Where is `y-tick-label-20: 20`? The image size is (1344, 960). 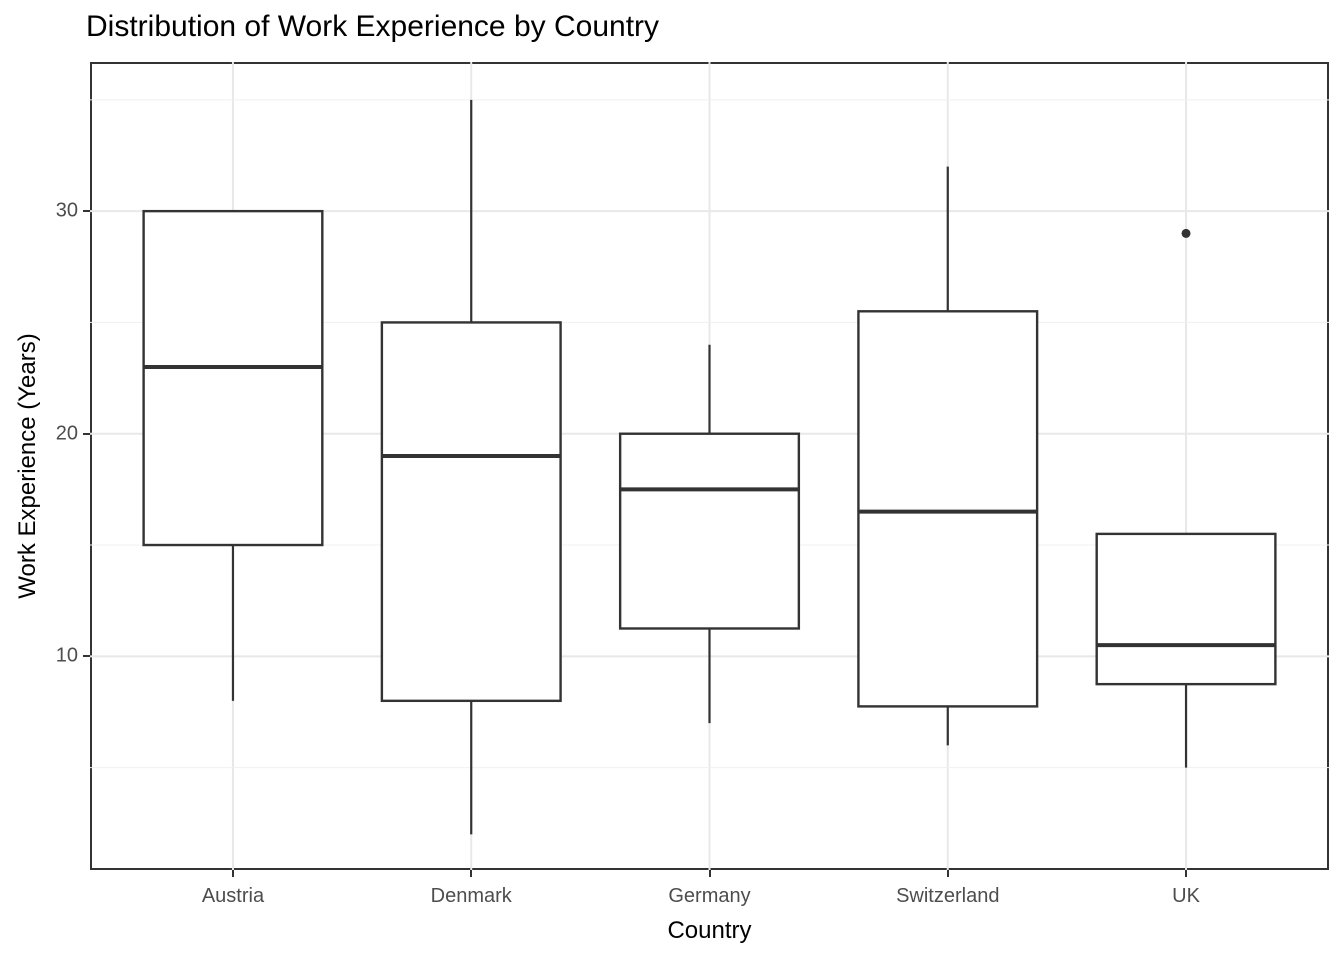 y-tick-label-20: 20 is located at coordinates (66, 433).